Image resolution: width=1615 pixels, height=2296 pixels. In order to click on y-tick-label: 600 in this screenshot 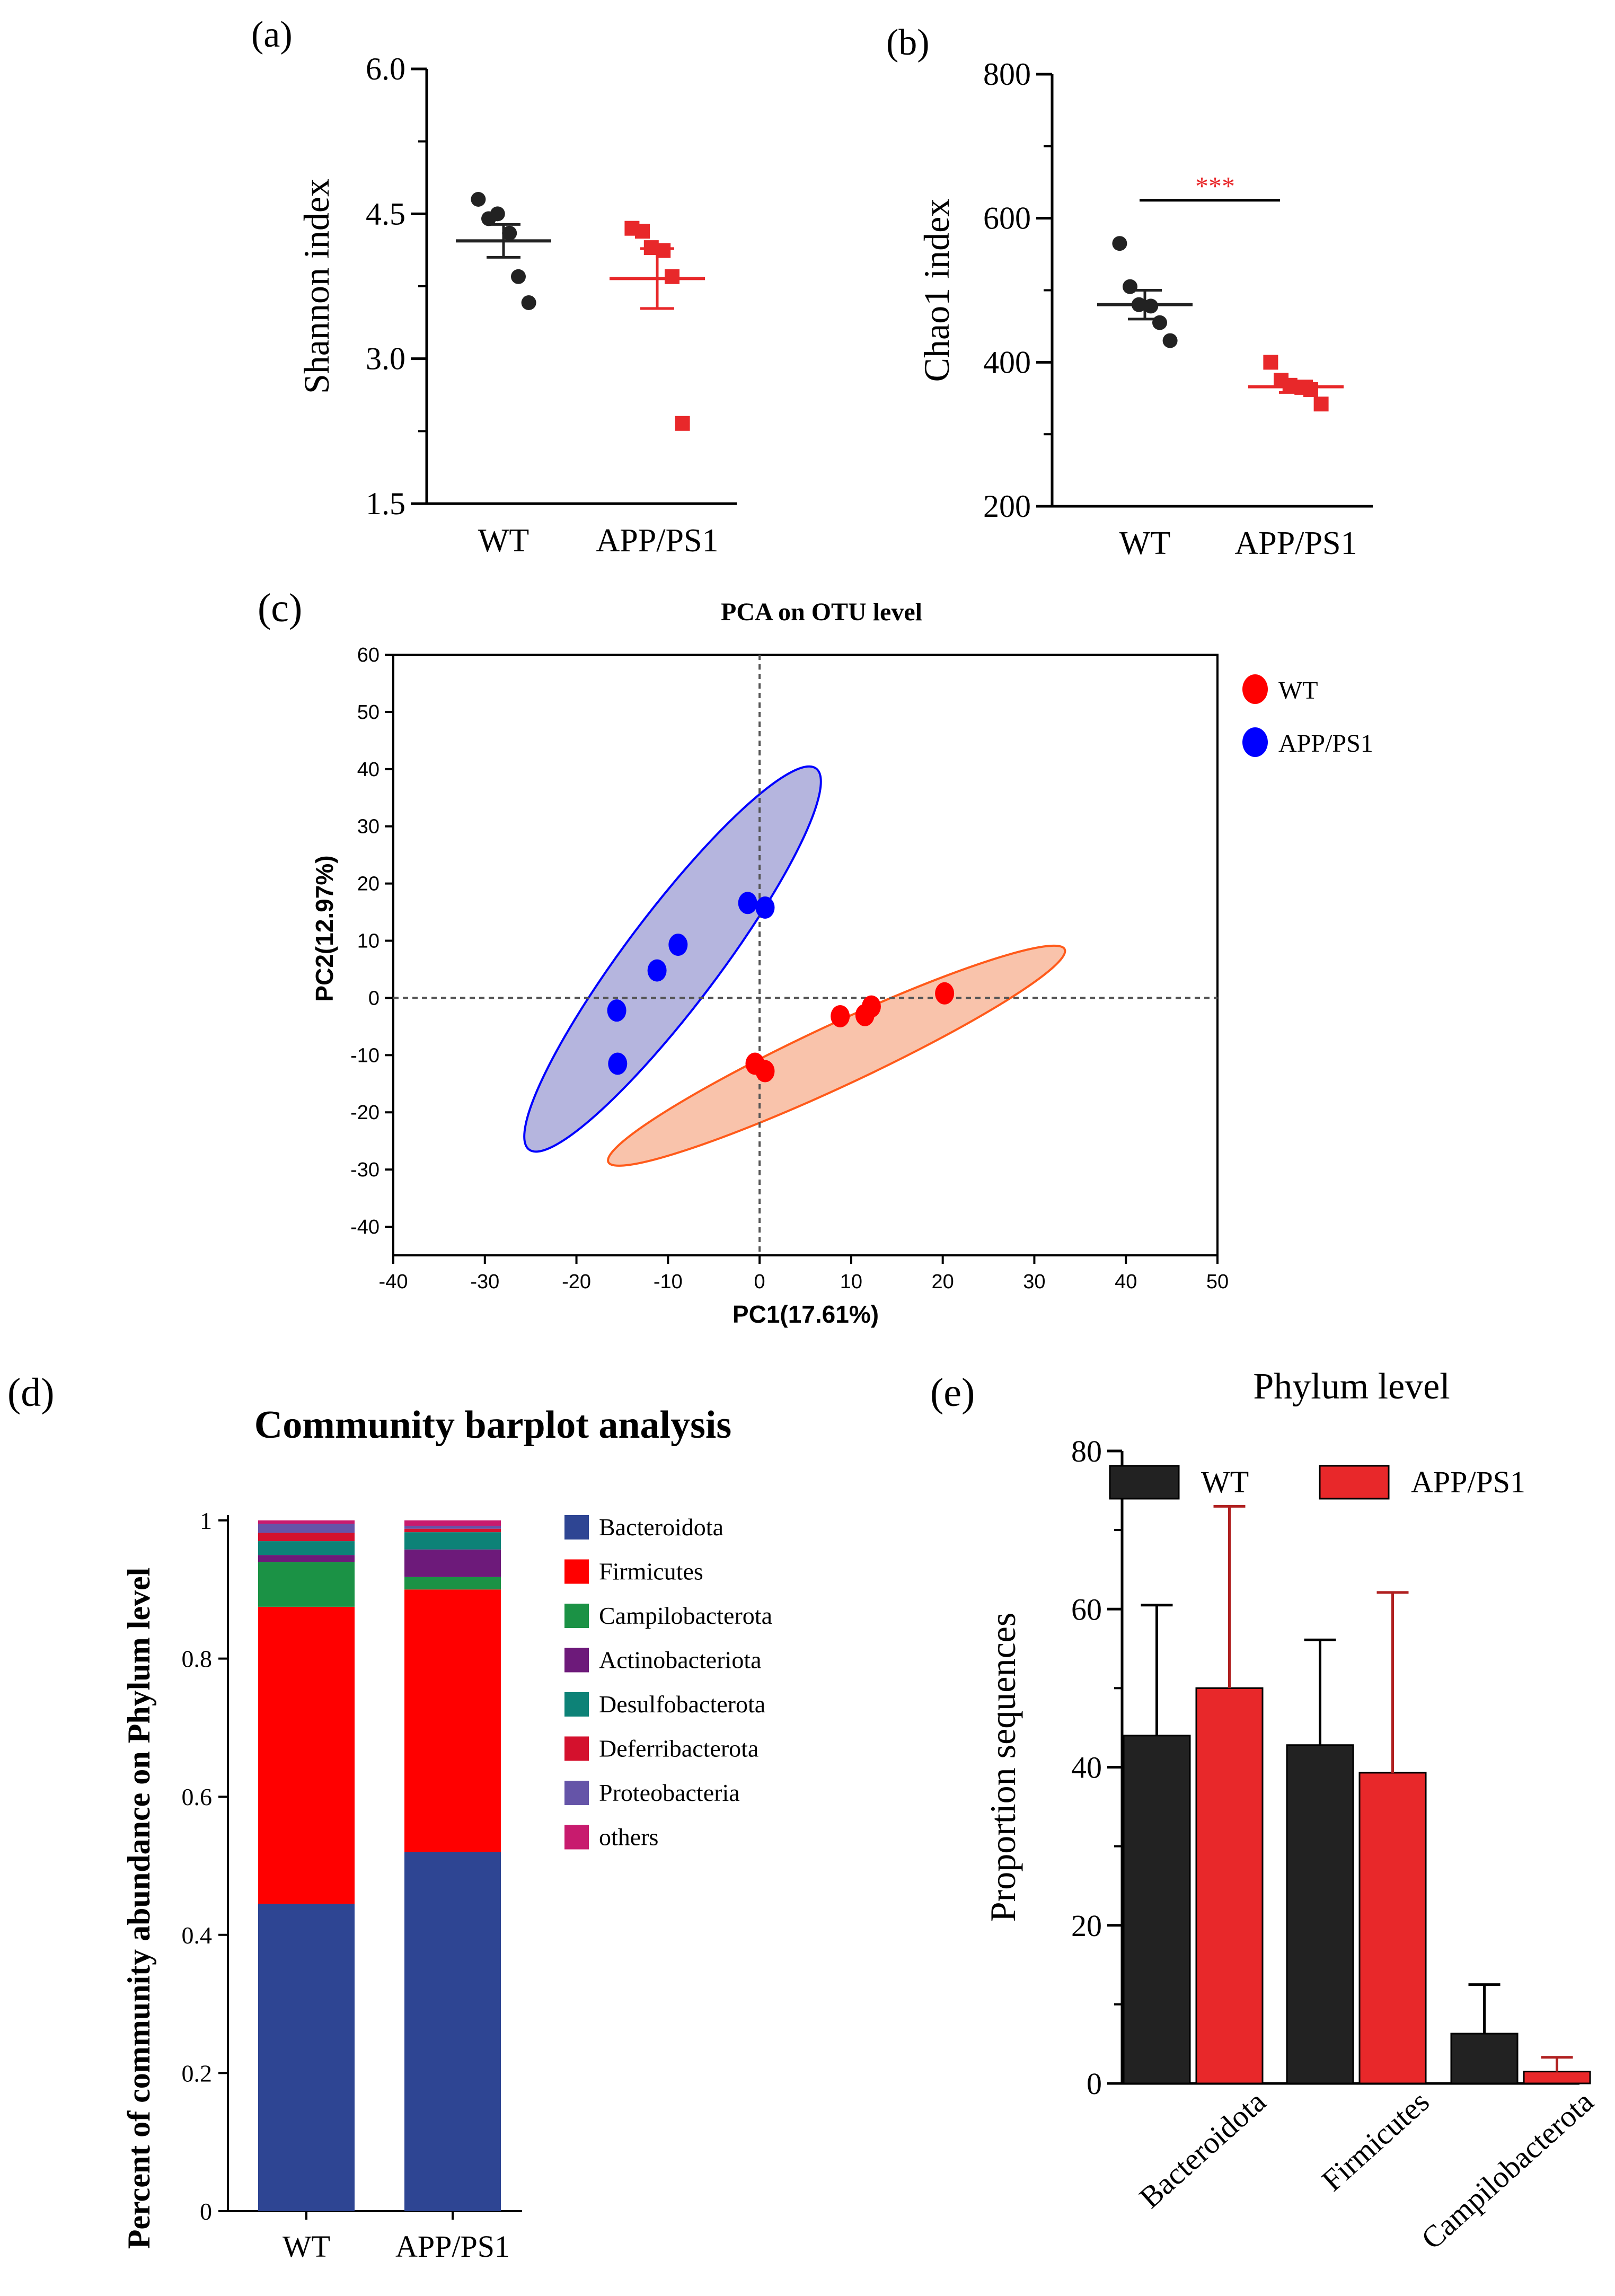, I will do `click(1007, 219)`.